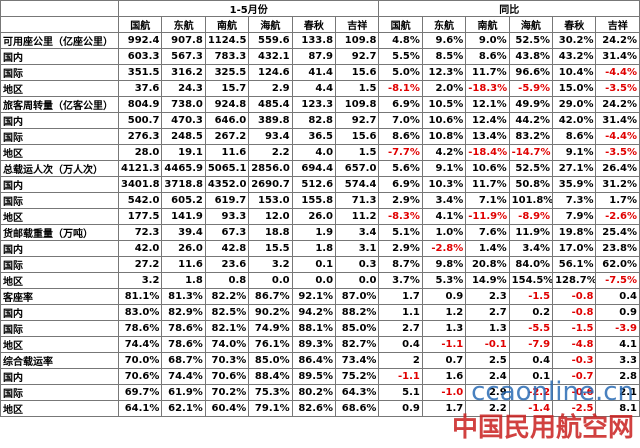  Describe the element at coordinates (270, 216) in the screenshot. I see `cell: 12.0` at that location.